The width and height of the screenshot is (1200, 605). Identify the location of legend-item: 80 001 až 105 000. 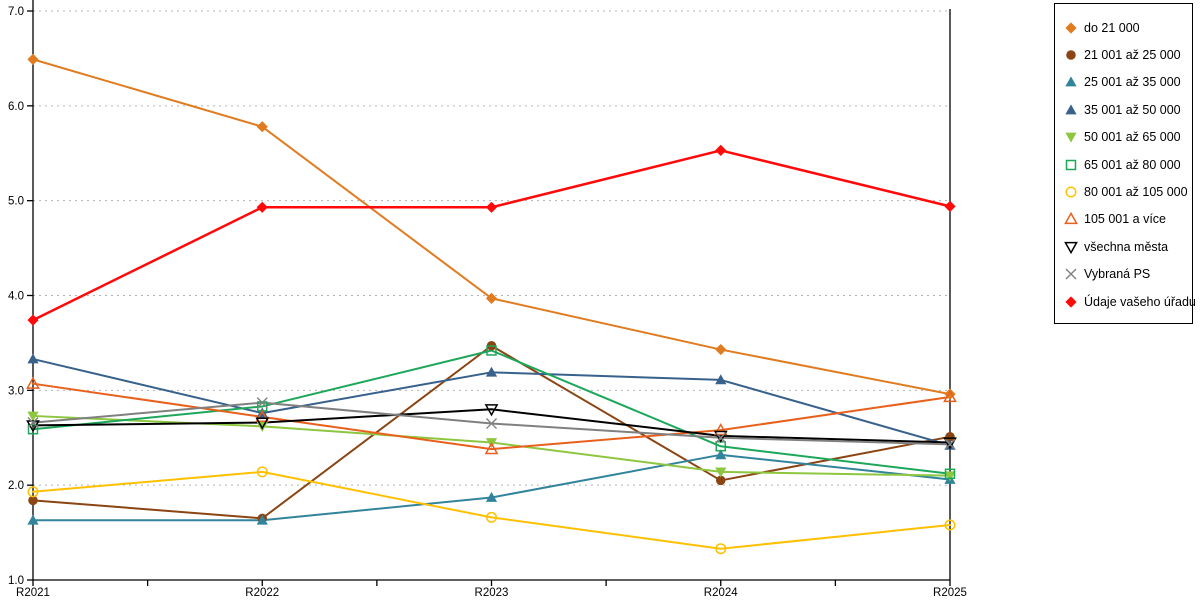
(1125, 191).